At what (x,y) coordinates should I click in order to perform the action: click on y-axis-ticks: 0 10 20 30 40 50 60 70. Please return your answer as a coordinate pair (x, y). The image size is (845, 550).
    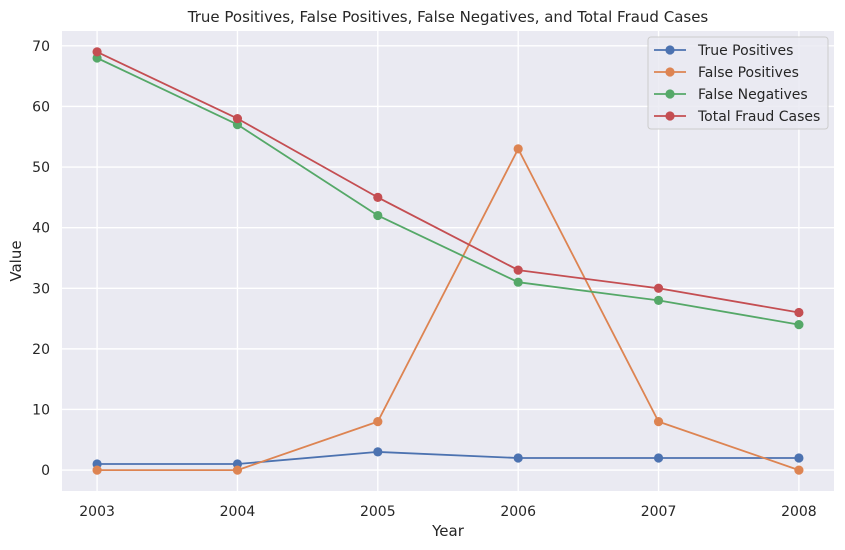
    Looking at the image, I should click on (41, 259).